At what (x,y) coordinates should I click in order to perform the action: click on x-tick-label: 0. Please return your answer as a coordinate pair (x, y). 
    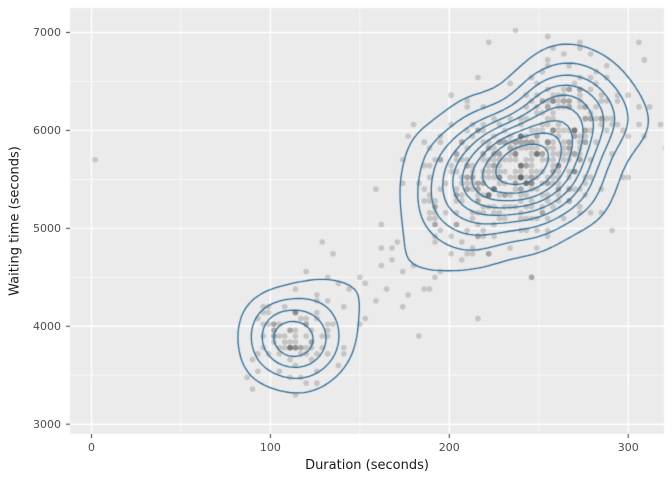
    Looking at the image, I should click on (91, 447).